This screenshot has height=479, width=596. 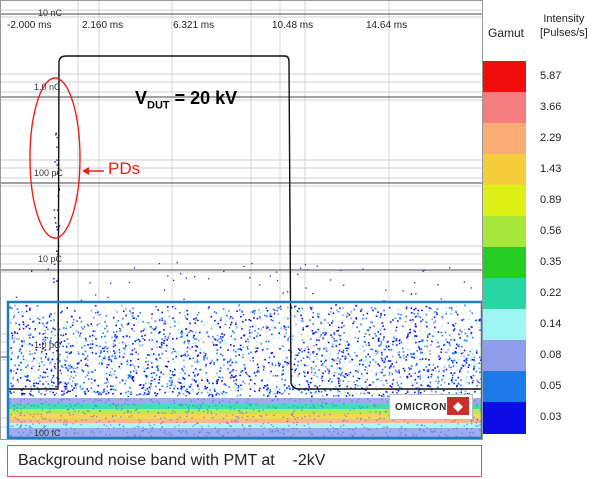 What do you see at coordinates (504, 108) in the screenshot?
I see `legend-swatch` at bounding box center [504, 108].